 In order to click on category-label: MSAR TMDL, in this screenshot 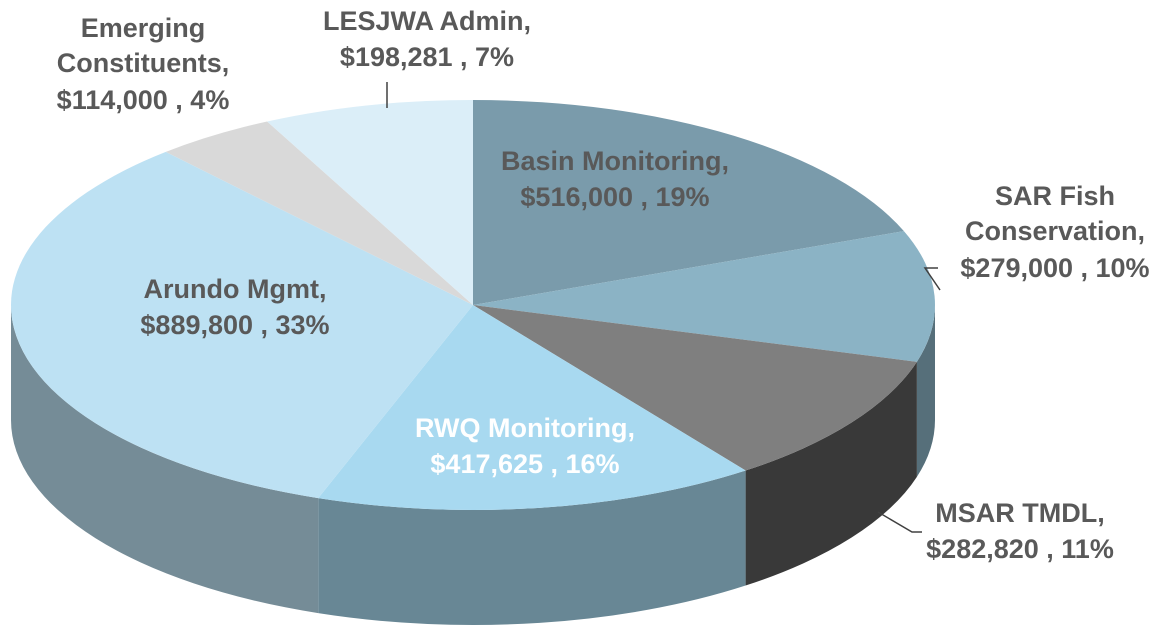, I will do `click(1019, 513)`.